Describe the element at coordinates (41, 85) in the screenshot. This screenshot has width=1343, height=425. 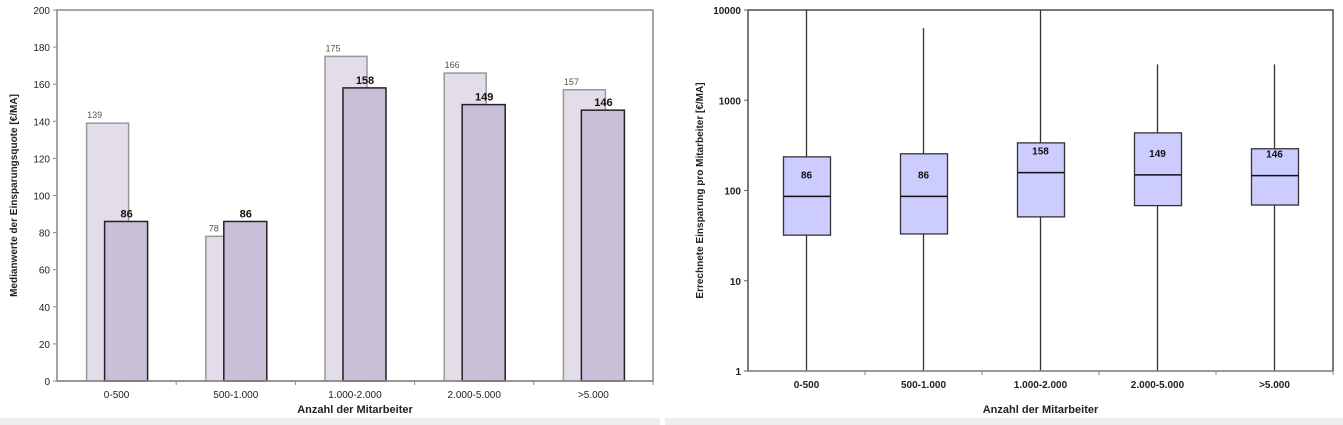
I see `y-tick-label: 160` at that location.